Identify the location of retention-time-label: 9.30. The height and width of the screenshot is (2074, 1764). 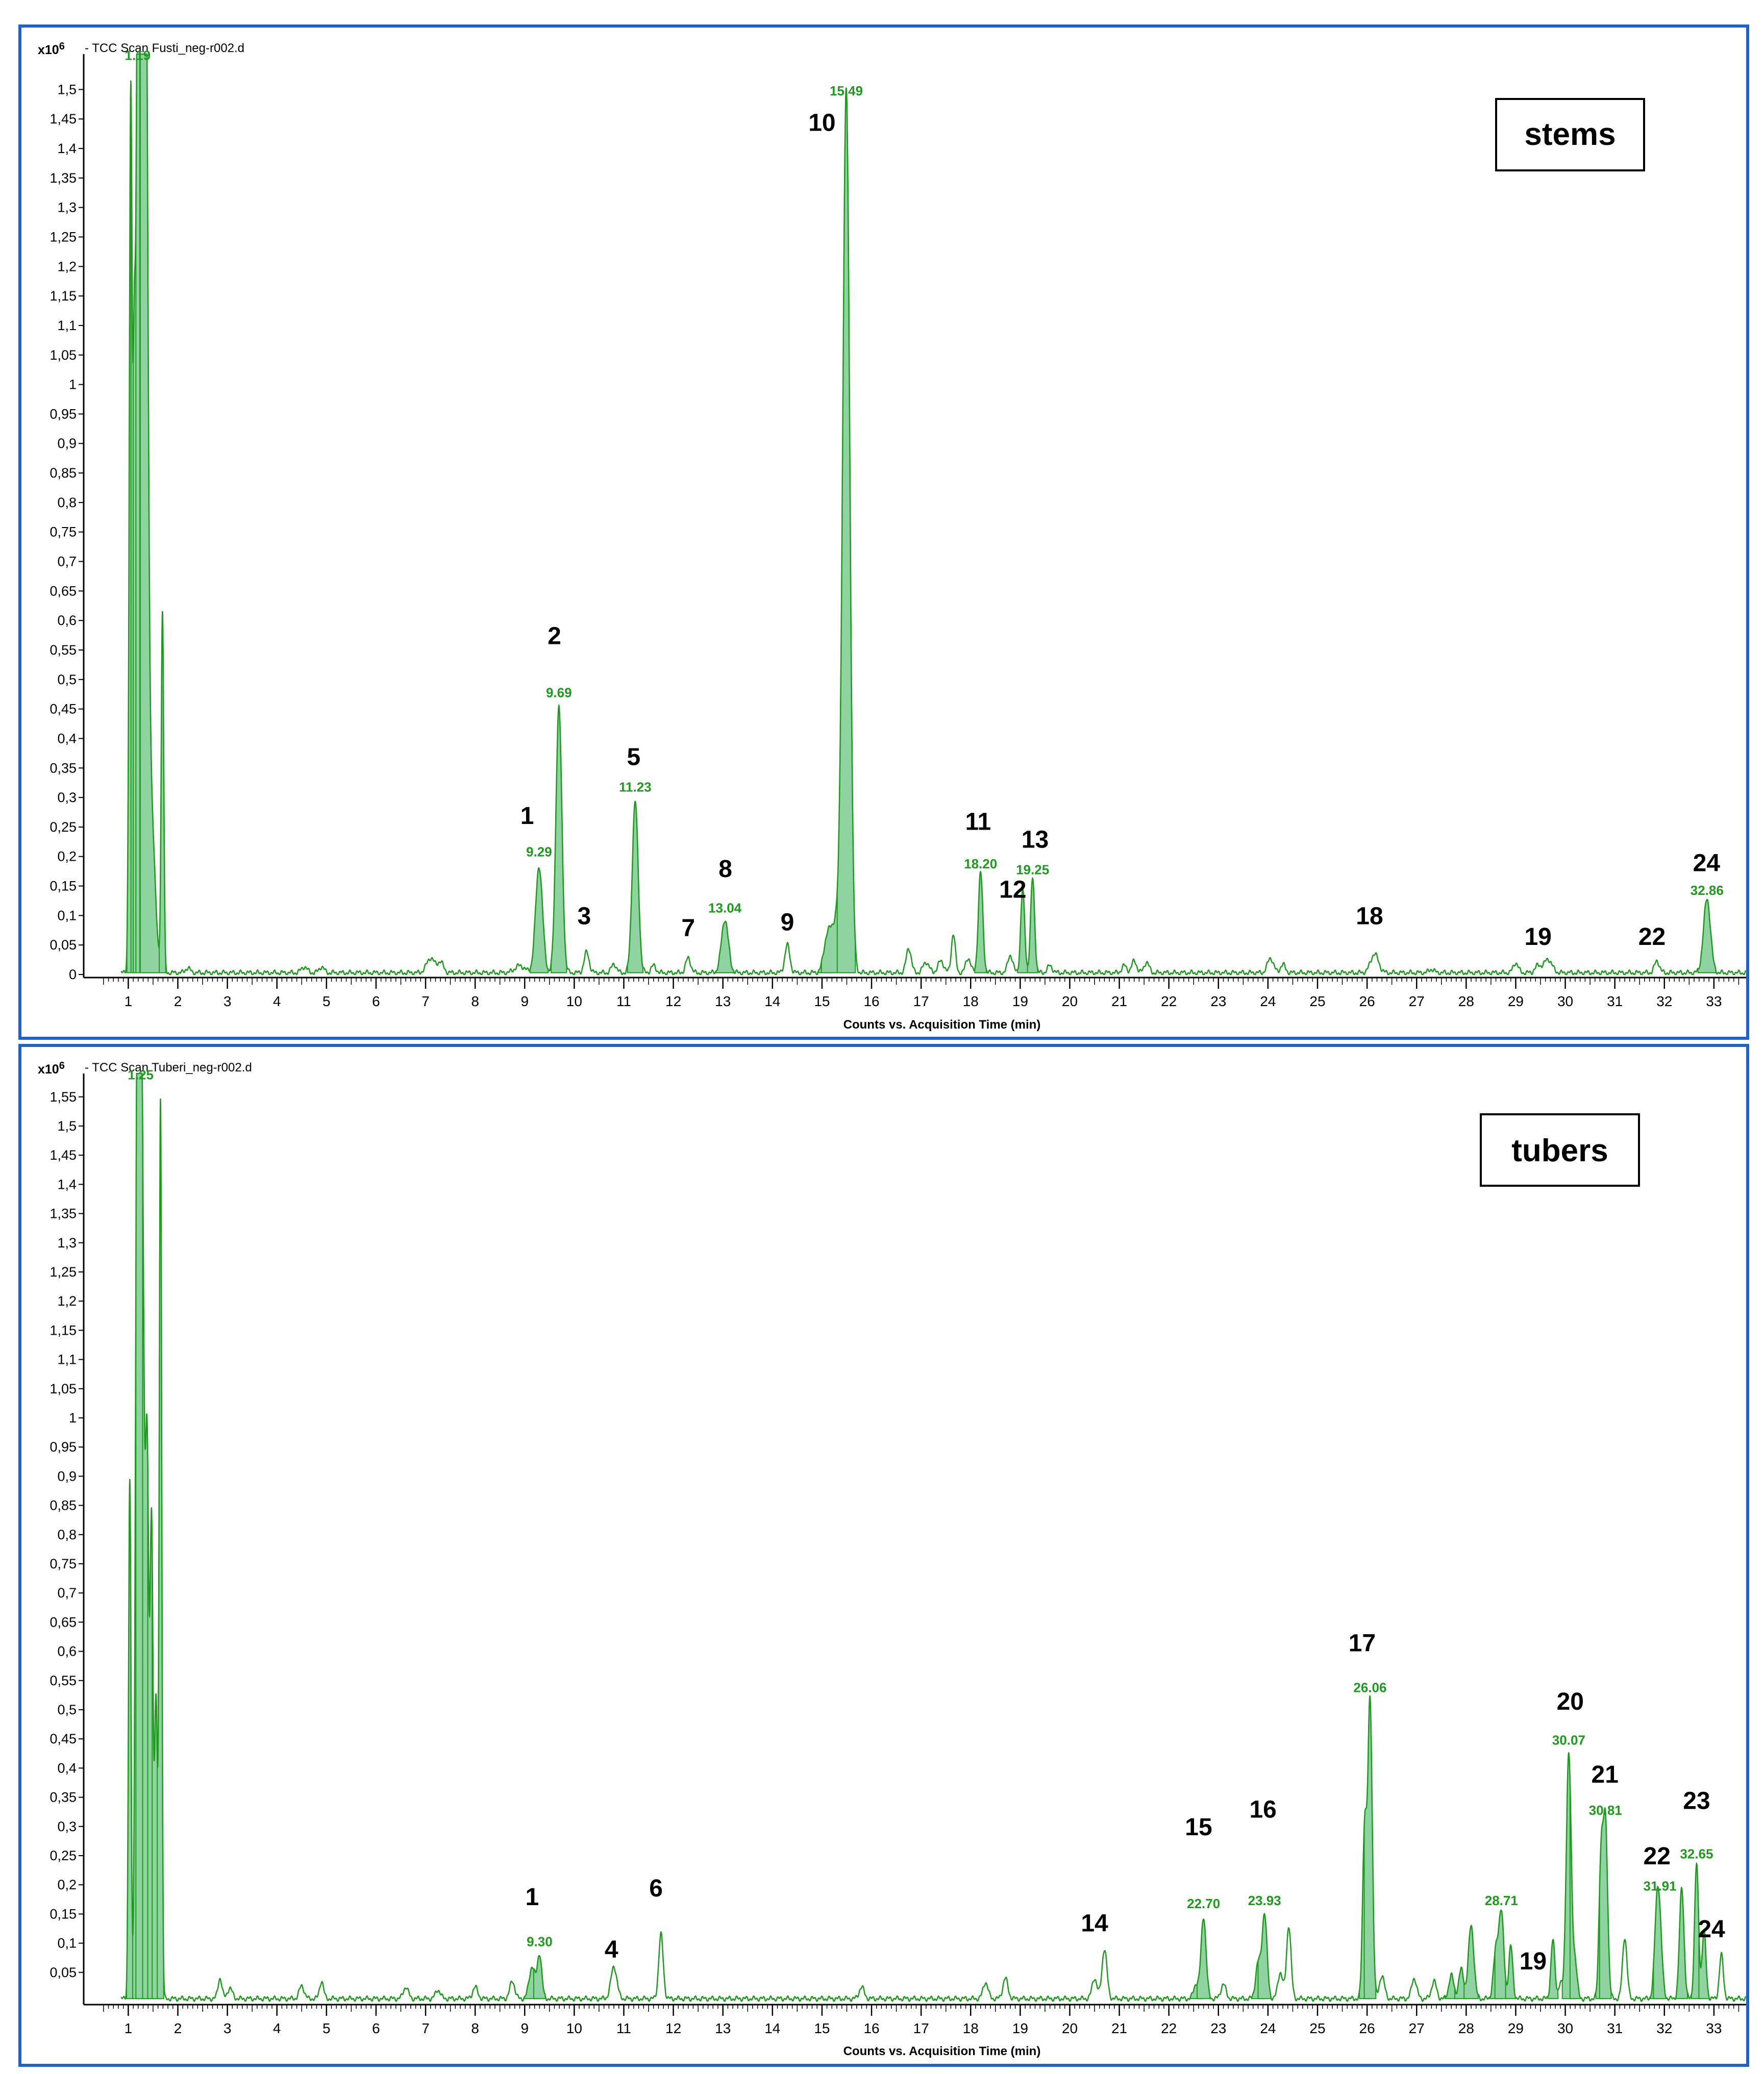
(540, 1941).